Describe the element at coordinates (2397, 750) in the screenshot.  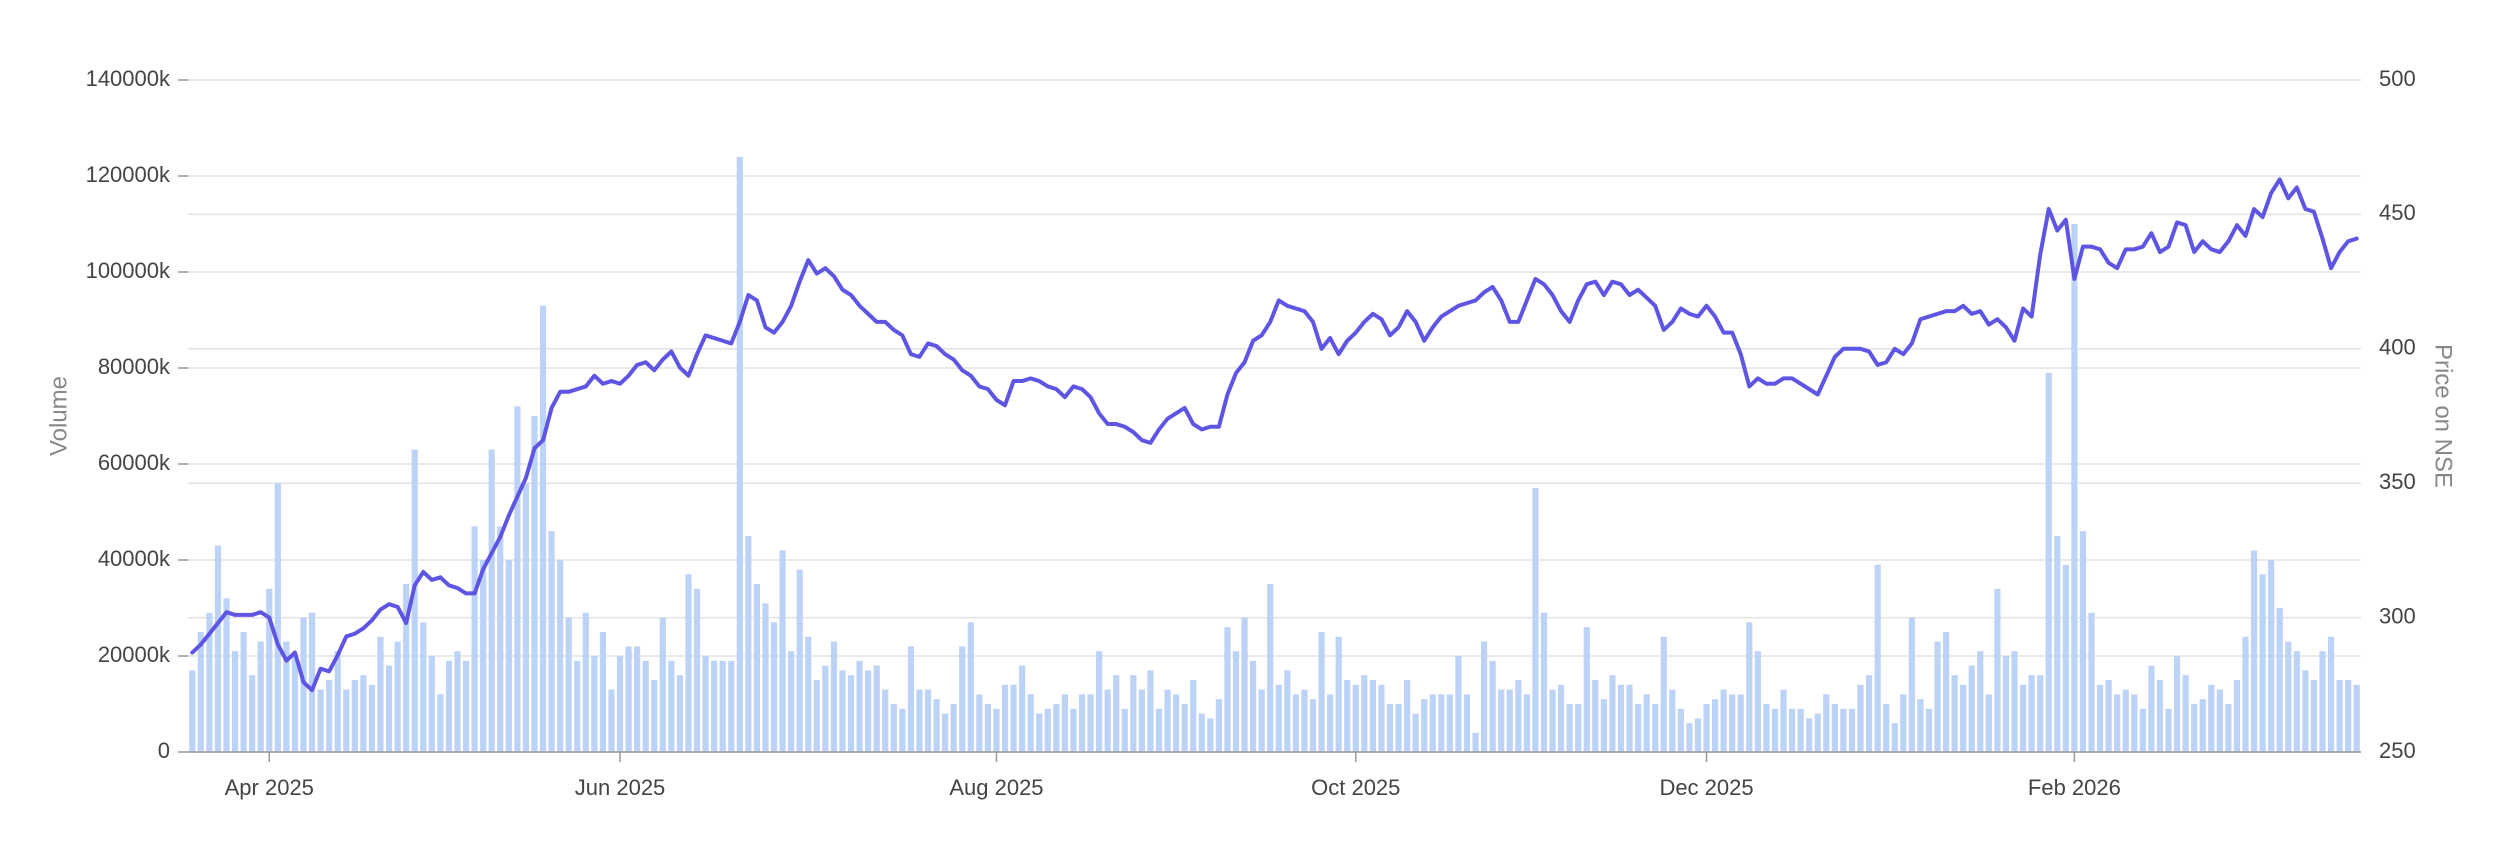
I see `y2-tick-label: 250` at that location.